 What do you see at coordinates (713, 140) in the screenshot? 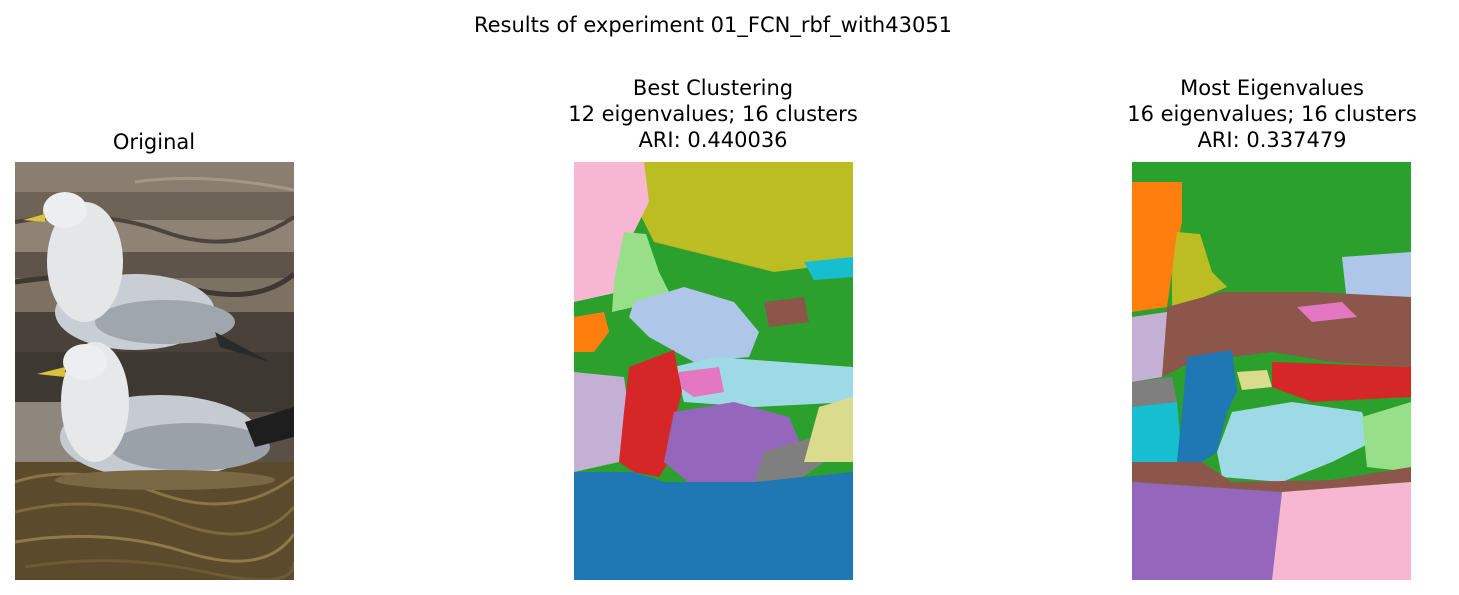
I see `best-title-line3: ARI: 0.440036` at bounding box center [713, 140].